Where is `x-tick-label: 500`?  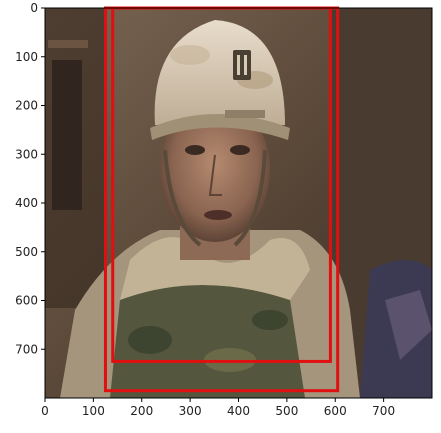
x-tick-label: 500 is located at coordinates (286, 411).